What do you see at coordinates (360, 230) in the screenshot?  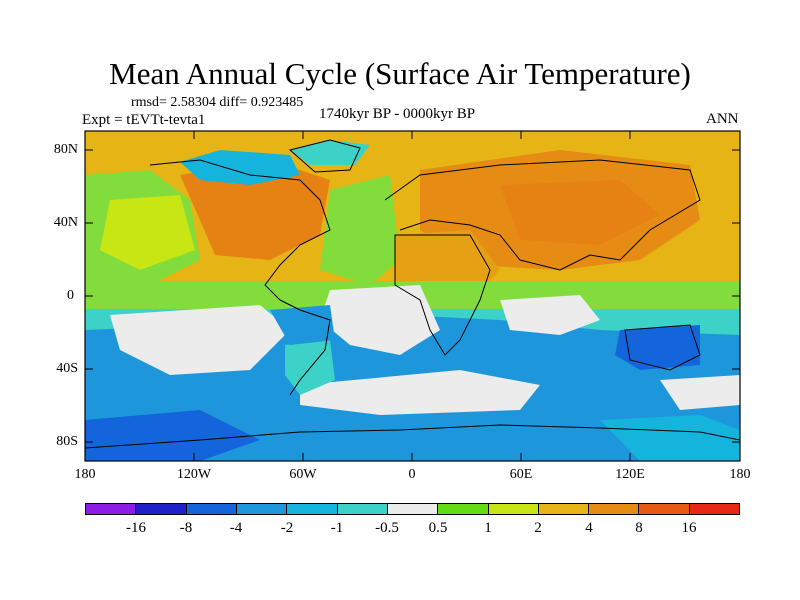 I see `field-north-atlantic` at bounding box center [360, 230].